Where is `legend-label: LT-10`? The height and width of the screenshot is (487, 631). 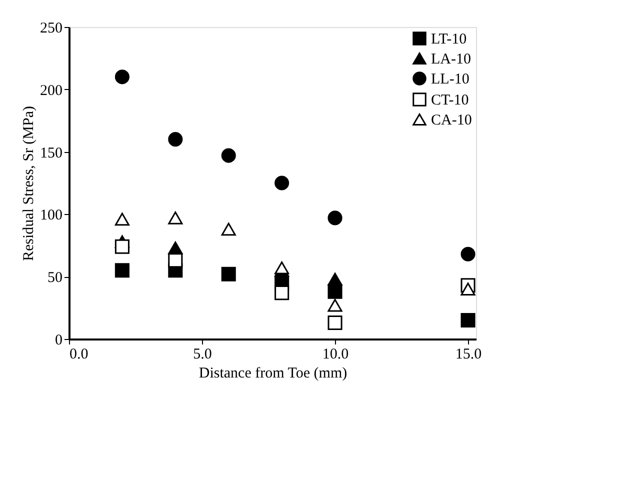
legend-label: LT-10 is located at coordinates (449, 40).